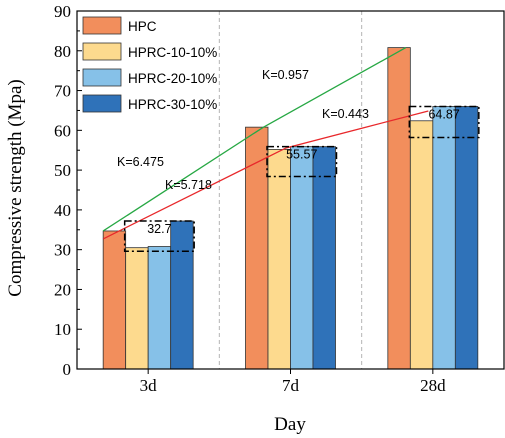  What do you see at coordinates (67, 369) in the screenshot?
I see `y-tick-label: 0` at bounding box center [67, 369].